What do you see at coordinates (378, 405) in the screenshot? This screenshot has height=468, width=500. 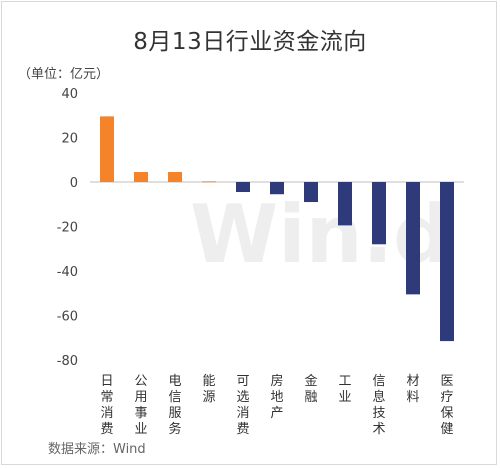 I see `category-label: 信息技术` at bounding box center [378, 405].